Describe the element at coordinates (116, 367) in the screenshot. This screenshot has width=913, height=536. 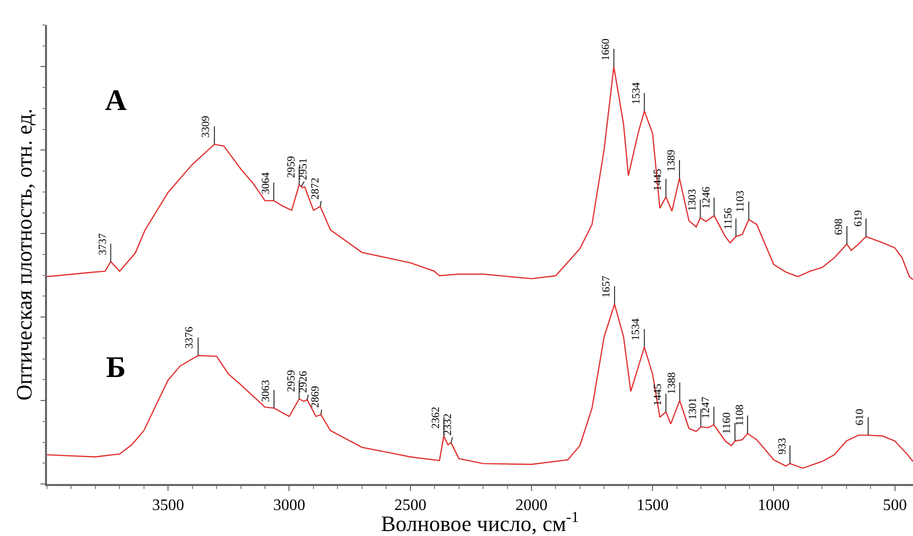
I see `series-label: Б` at that location.